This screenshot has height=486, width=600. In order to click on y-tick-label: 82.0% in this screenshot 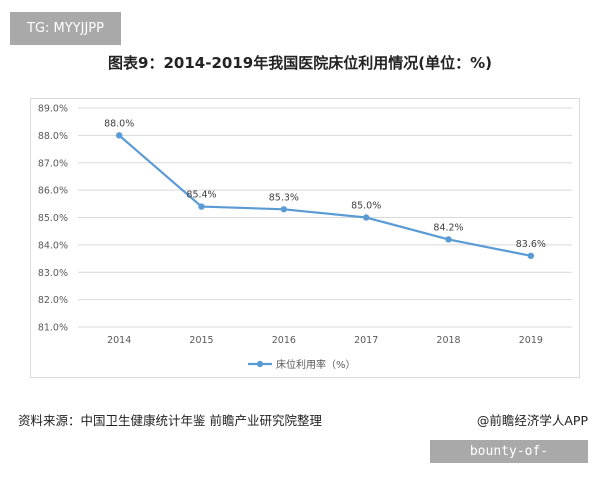, I will do `click(53, 300)`.